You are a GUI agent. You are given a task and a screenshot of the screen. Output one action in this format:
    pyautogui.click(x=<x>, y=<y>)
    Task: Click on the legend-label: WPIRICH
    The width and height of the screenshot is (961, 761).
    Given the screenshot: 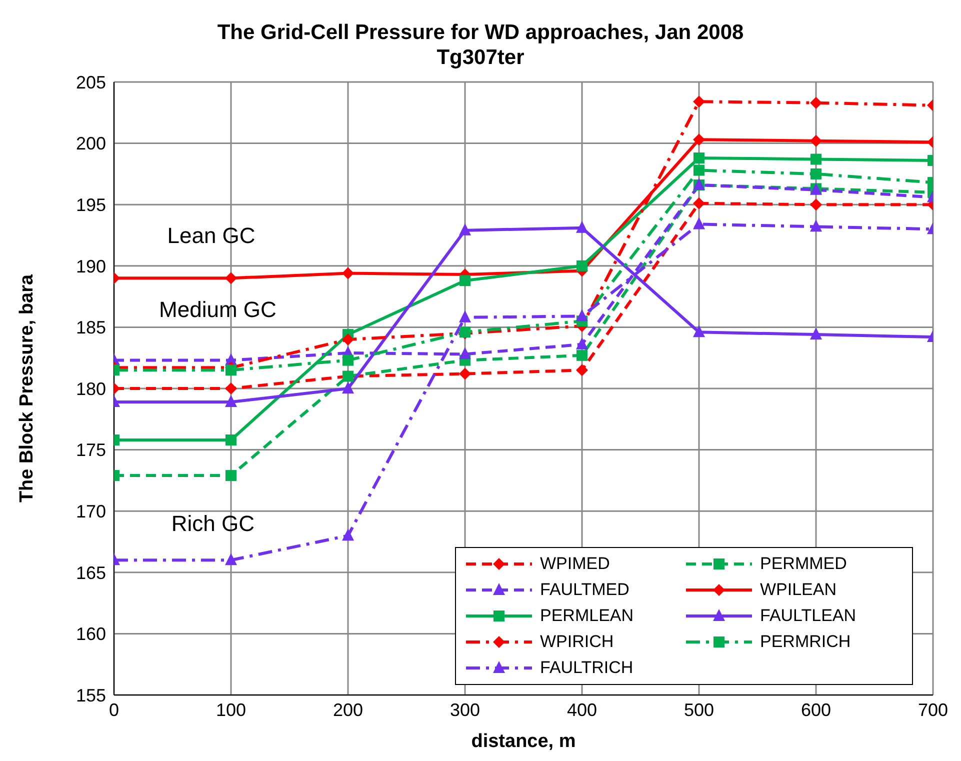 What is the action you would take?
    pyautogui.click(x=577, y=642)
    